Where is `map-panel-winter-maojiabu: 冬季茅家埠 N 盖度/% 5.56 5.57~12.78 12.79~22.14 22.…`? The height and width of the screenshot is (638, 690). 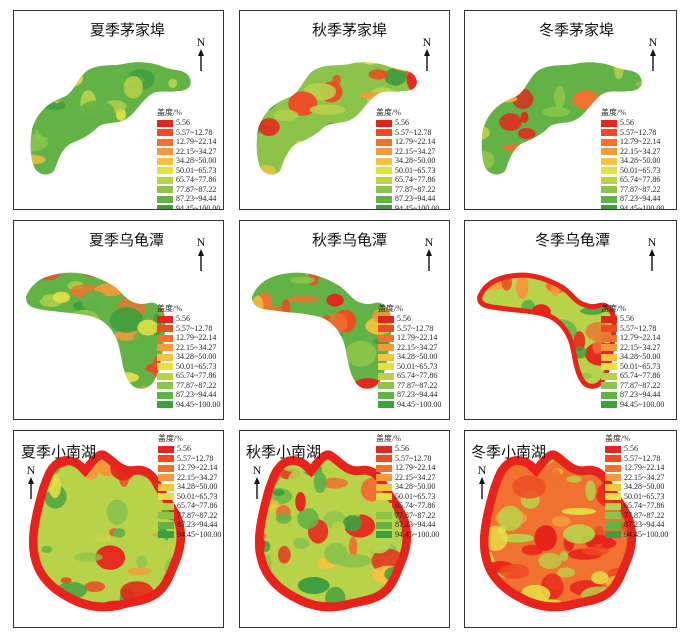 map-panel-winter-maojiabu: 冬季茅家埠 N 盖度/% 5.56 5.57~12.78 12.79~22.14 22.… is located at coordinates (570, 110).